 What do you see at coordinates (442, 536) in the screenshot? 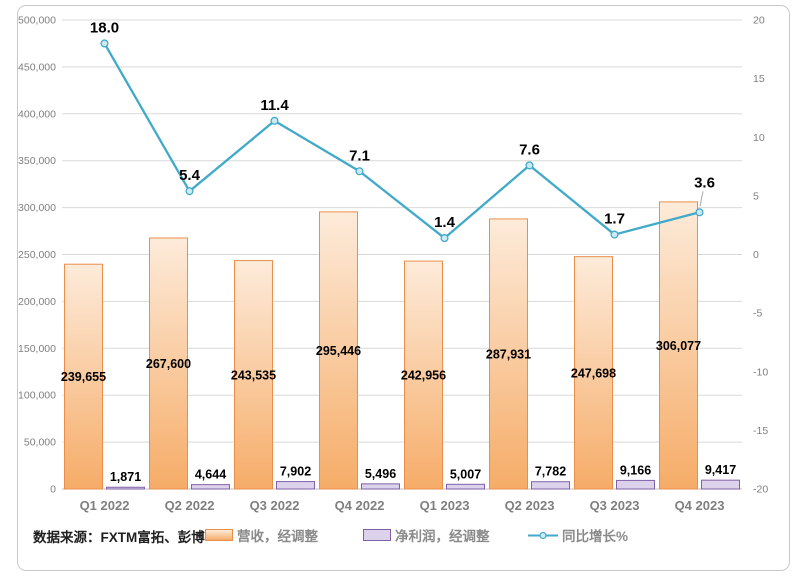
I see `legend-label-net-profit: 净利润，经调整` at bounding box center [442, 536].